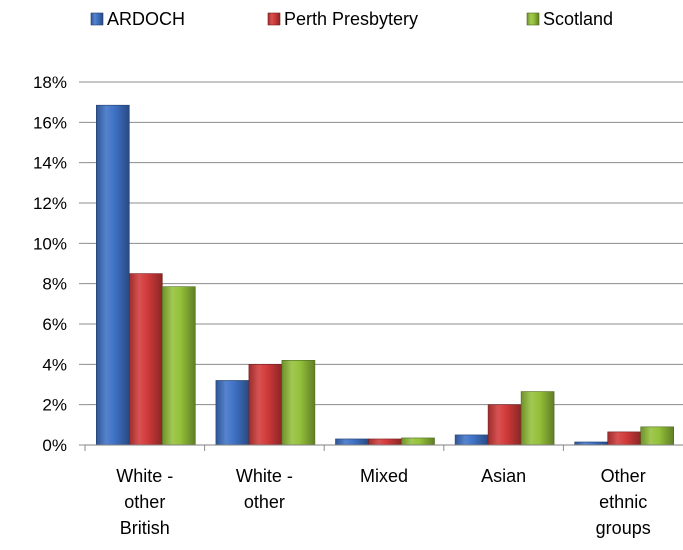  Describe the element at coordinates (50, 243) in the screenshot. I see `y-tick-label: 10%` at that location.